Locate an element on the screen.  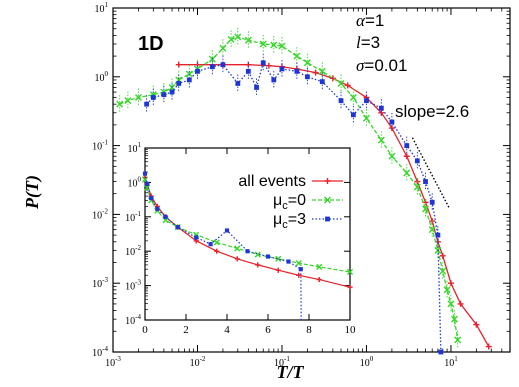
param-sigma: σ=0.01 is located at coordinates (381, 65).